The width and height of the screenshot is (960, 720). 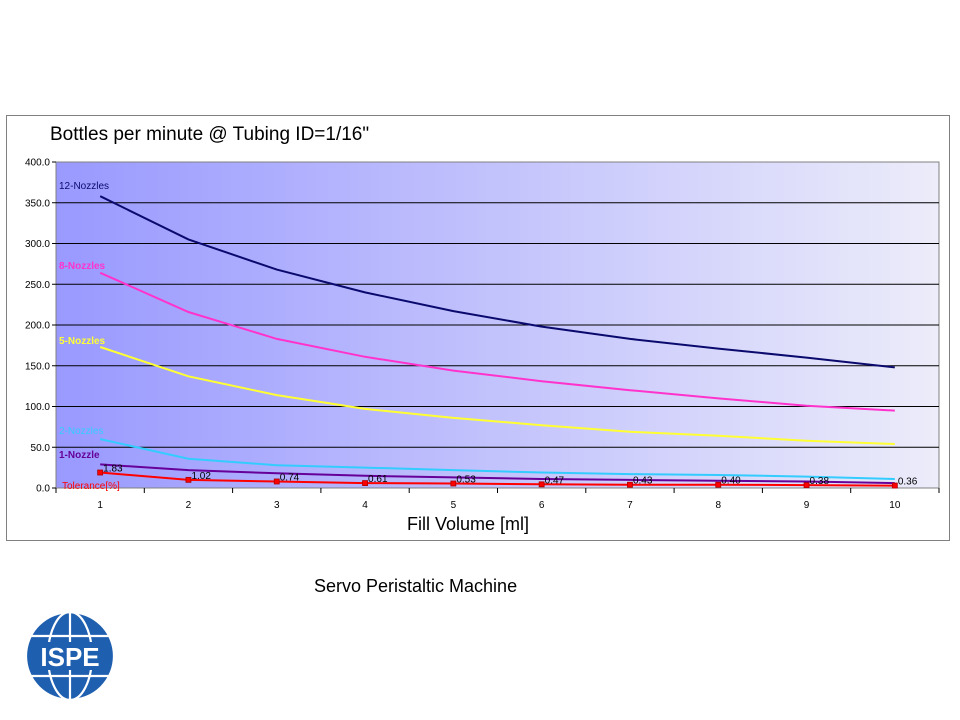 I want to click on y-tick-label: 100.0, so click(x=37, y=407).